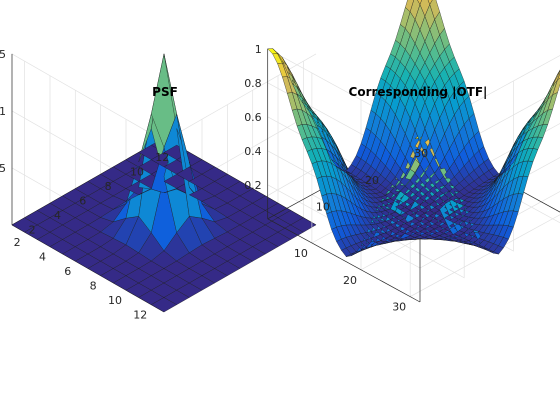  What do you see at coordinates (3, 168) in the screenshot?
I see `z-tick-label: 0.05` at bounding box center [3, 168].